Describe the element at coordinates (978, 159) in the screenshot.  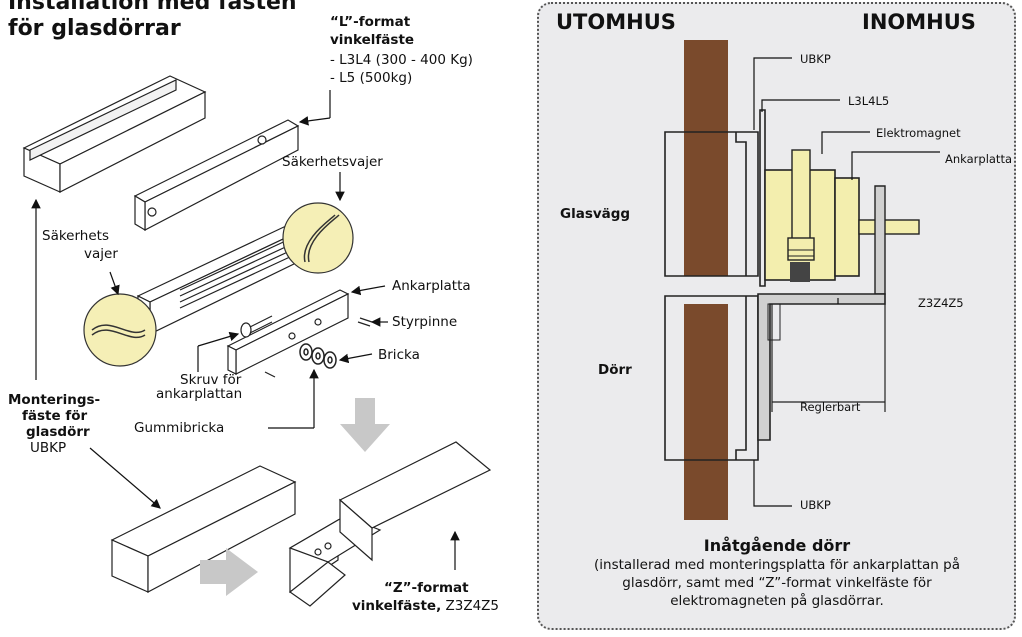
I see `label-ankarplatta-right: Ankarplatta` at that location.